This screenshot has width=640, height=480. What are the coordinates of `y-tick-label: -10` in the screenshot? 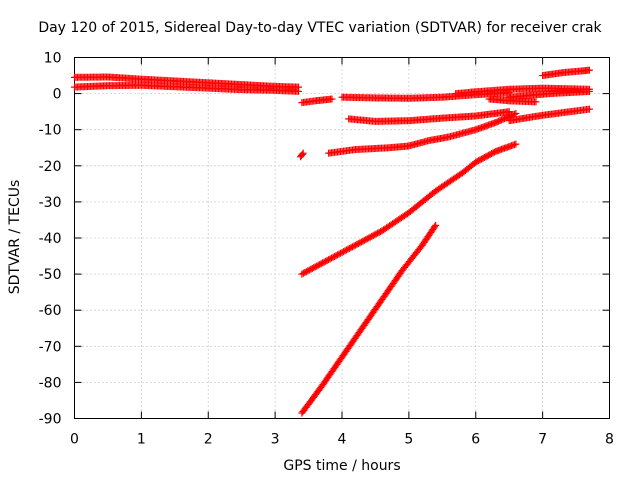 It's located at (50, 131).